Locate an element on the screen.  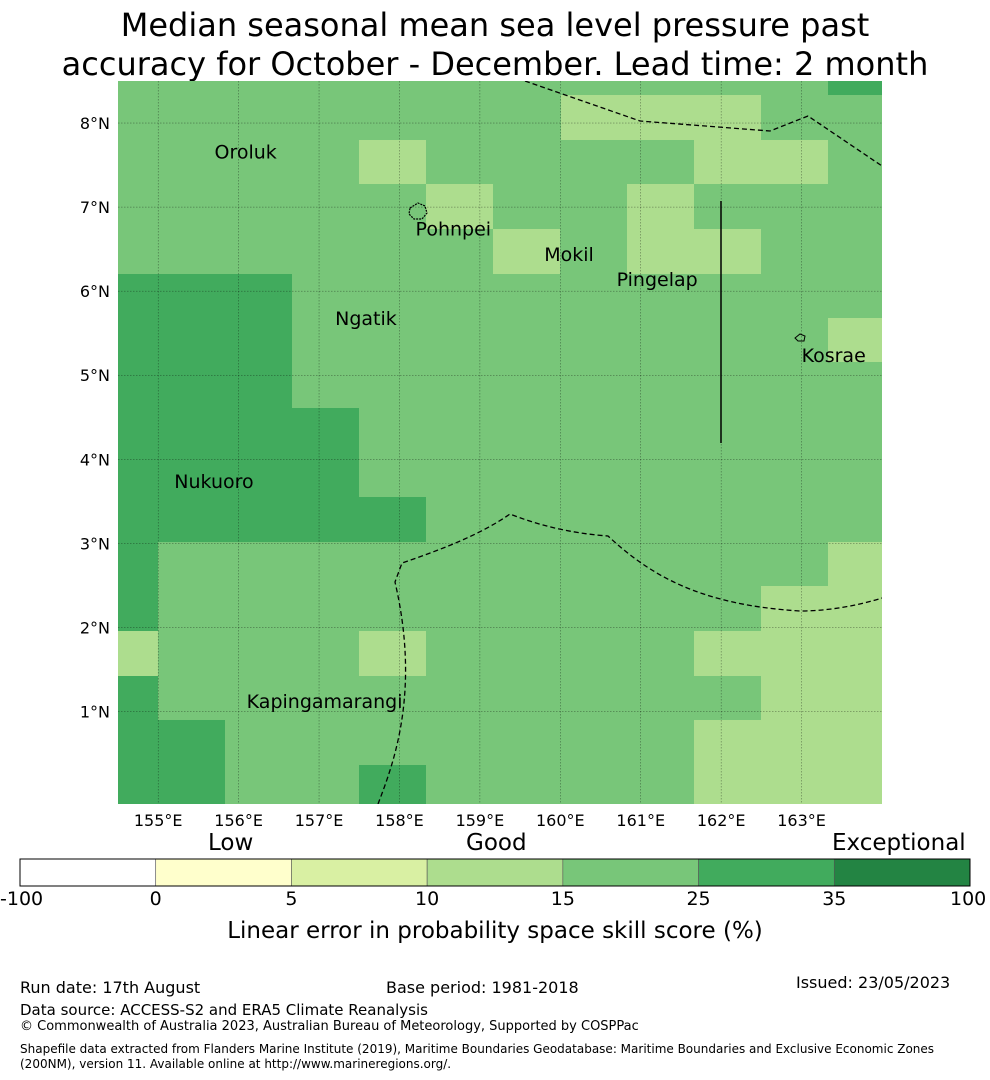
lon-tick-label: 159°E is located at coordinates (480, 820).